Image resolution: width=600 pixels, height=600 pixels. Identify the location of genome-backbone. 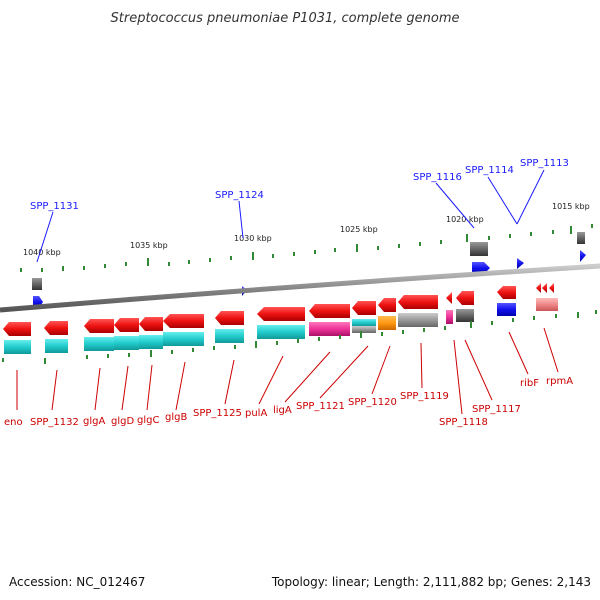
(300, 288).